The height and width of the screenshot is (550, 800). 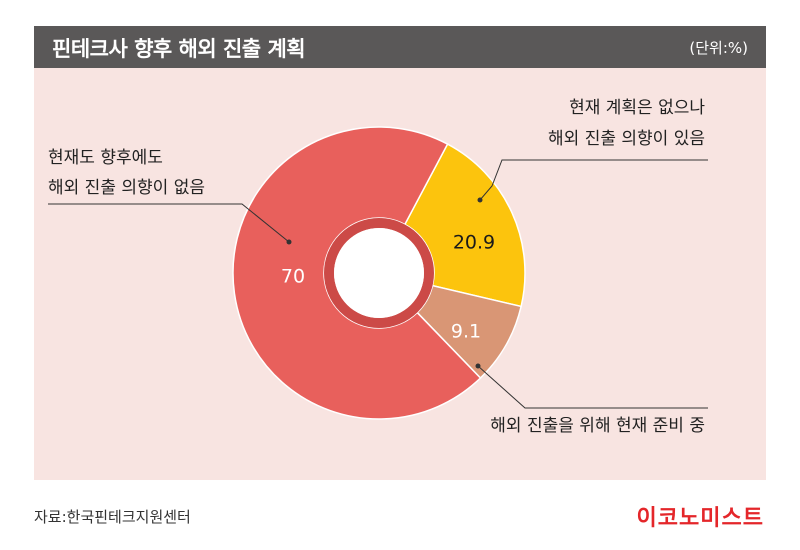 I want to click on slice-value-label: 70, so click(x=293, y=277).